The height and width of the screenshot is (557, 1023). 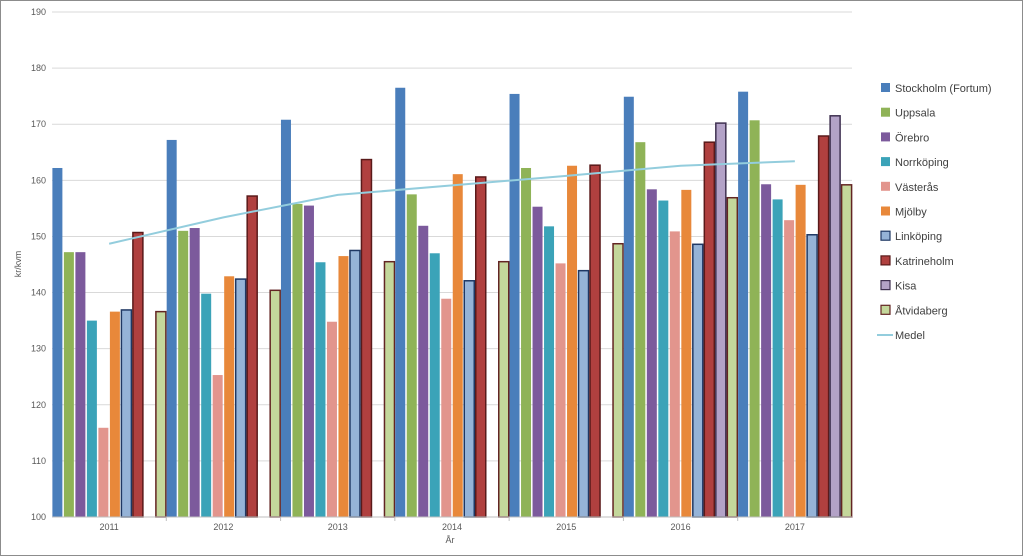 I want to click on average-line-group, so click(x=451, y=202).